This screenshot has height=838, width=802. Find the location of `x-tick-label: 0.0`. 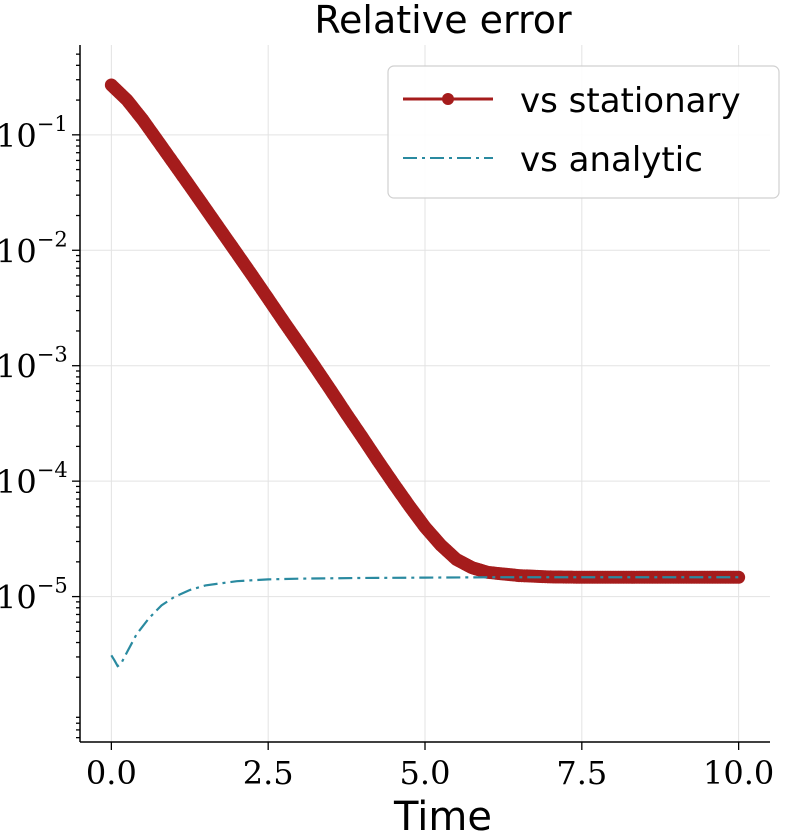

x-tick-label: 0.0 is located at coordinates (111, 773).